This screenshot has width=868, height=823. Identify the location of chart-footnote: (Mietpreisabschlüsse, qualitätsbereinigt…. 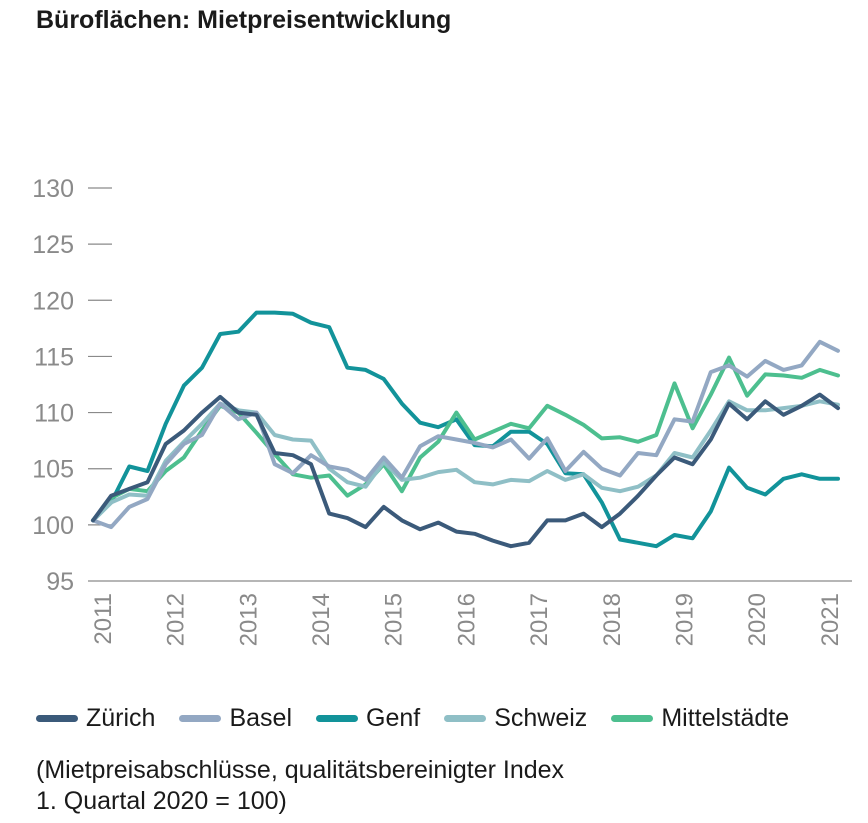
(436, 786).